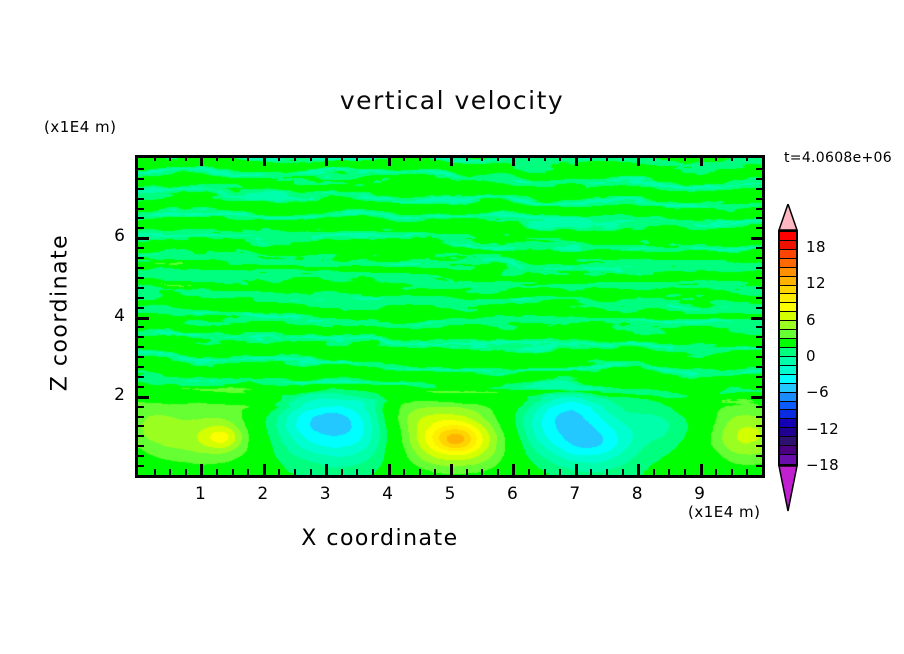 This screenshot has height=654, width=904. What do you see at coordinates (823, 428) in the screenshot?
I see `colorbar-tick-label: −12` at bounding box center [823, 428].